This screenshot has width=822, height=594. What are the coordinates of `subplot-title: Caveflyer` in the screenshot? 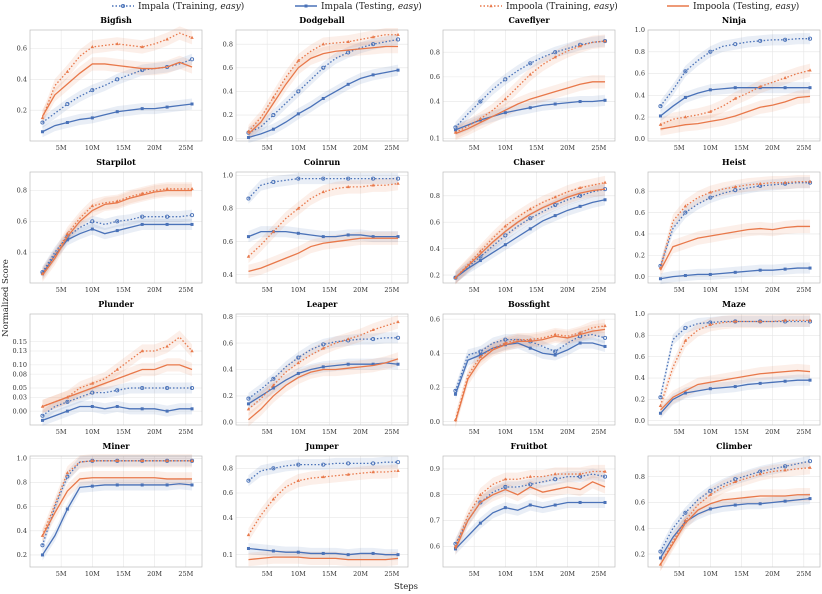 It's located at (529, 20).